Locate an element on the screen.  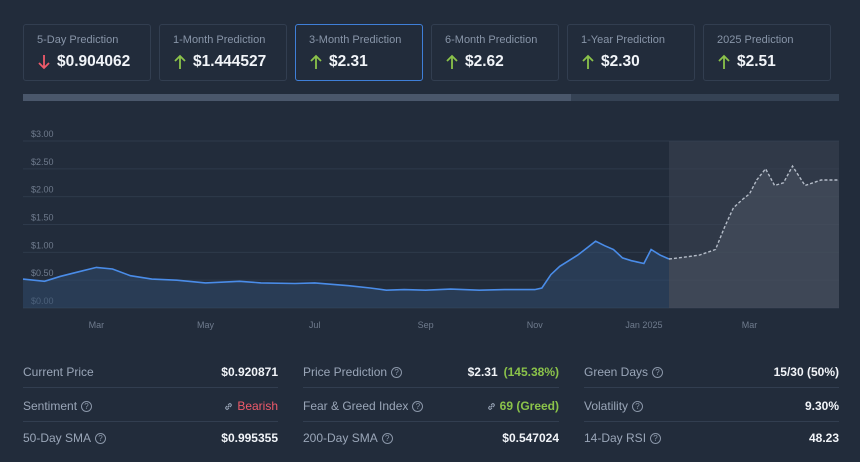
stat-value: $0.920871 is located at coordinates (249, 372).